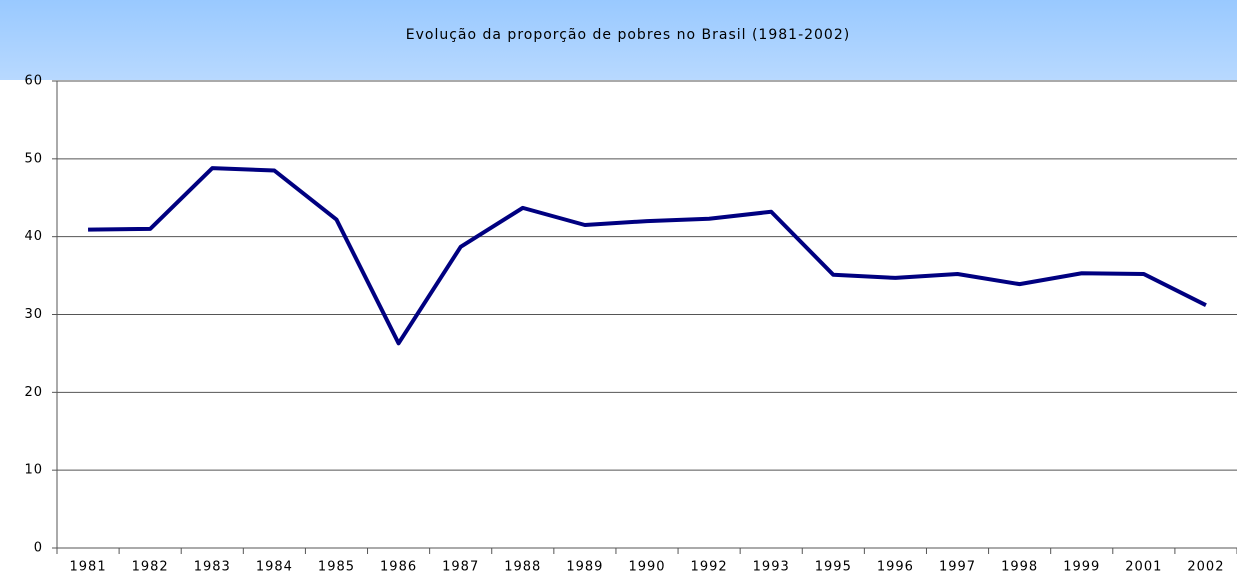  I want to click on x-tick-label: 1995, so click(833, 567).